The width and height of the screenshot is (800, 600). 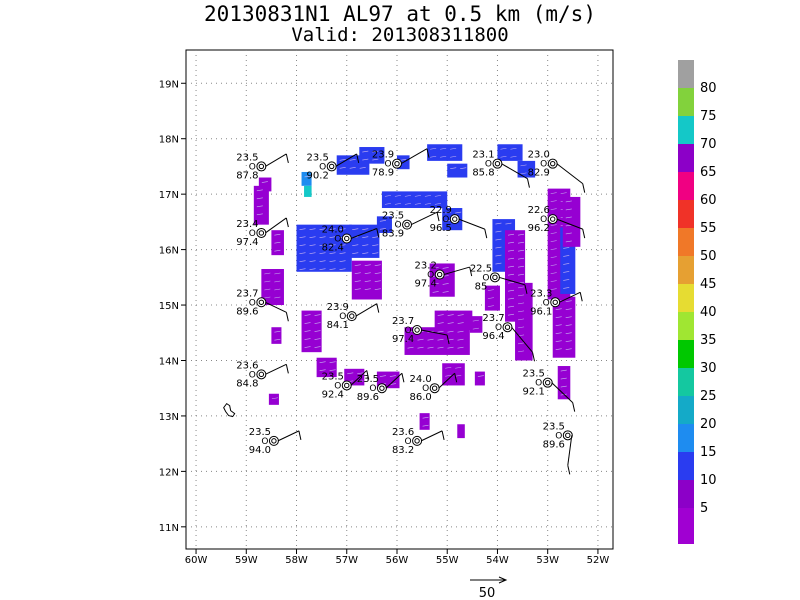 What do you see at coordinates (539, 228) in the screenshot?
I see `station-dewpoint: 96.2` at bounding box center [539, 228].